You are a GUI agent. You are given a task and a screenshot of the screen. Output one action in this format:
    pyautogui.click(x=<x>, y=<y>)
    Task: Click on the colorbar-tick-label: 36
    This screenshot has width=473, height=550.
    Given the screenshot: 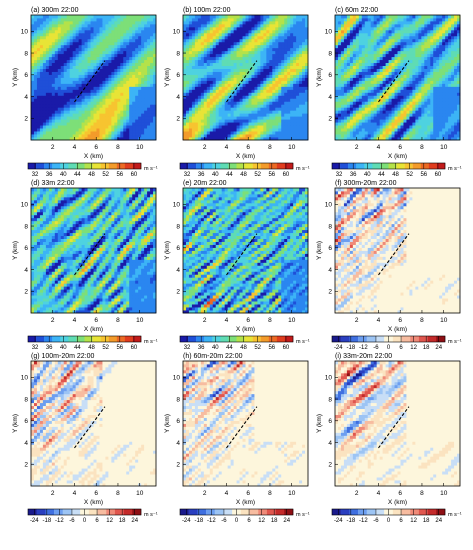 What is the action you would take?
    pyautogui.click(x=49, y=175)
    